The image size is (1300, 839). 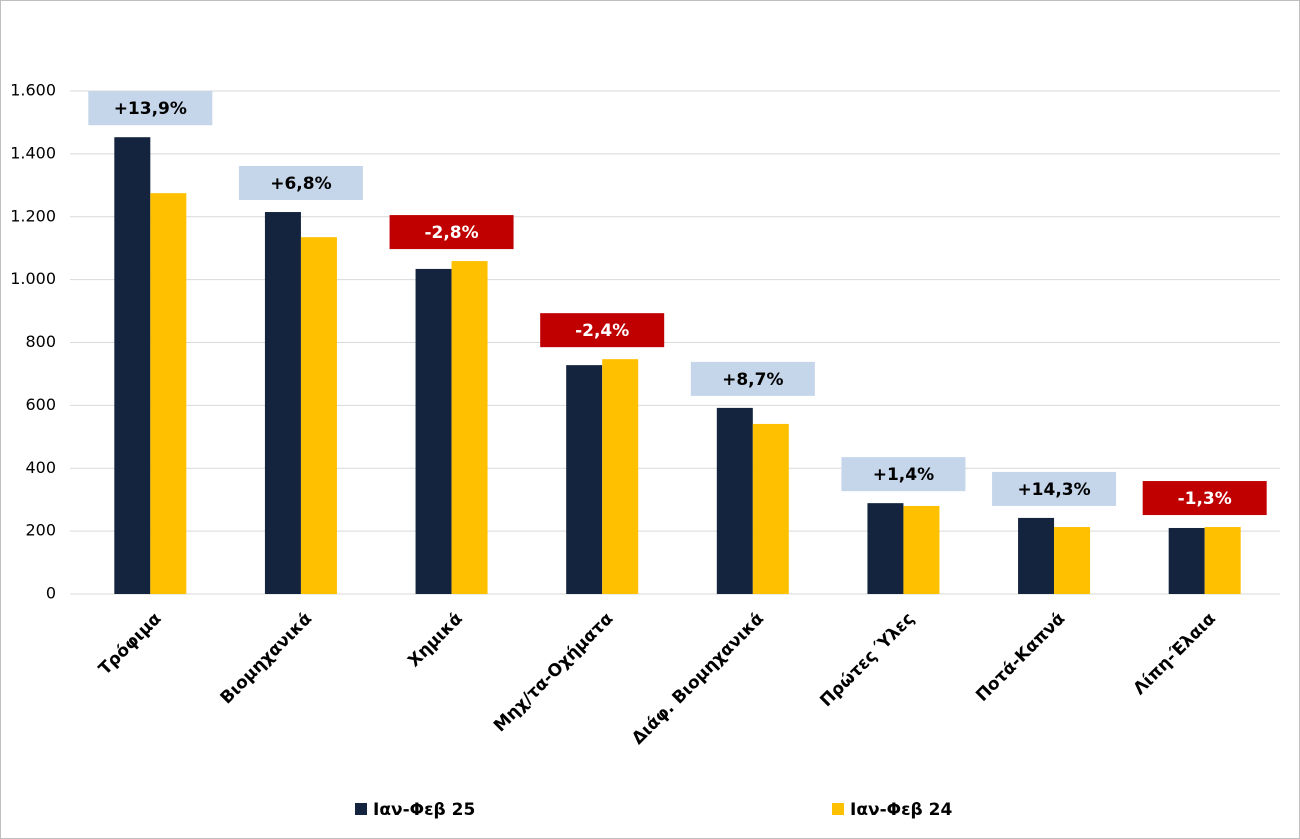 I want to click on y-tick-label: 1.400, so click(x=33, y=152).